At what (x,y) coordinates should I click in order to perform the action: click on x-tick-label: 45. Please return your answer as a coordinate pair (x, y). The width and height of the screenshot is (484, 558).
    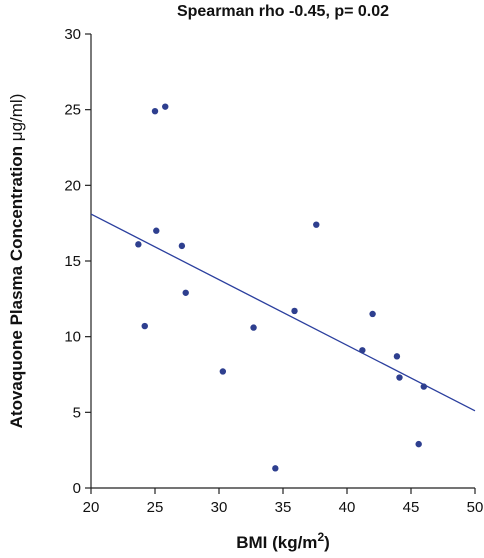
    Looking at the image, I should click on (411, 507).